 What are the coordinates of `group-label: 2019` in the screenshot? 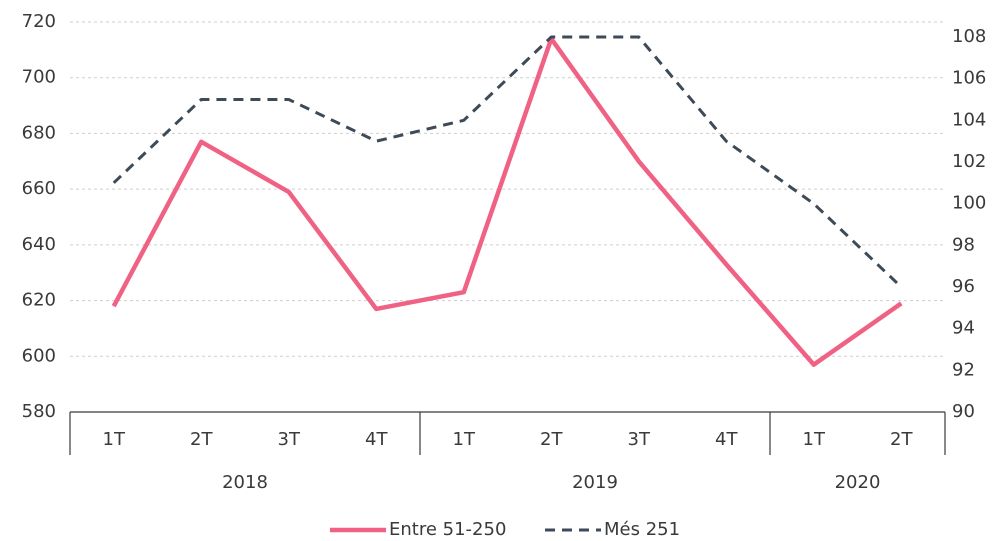 It's located at (595, 482).